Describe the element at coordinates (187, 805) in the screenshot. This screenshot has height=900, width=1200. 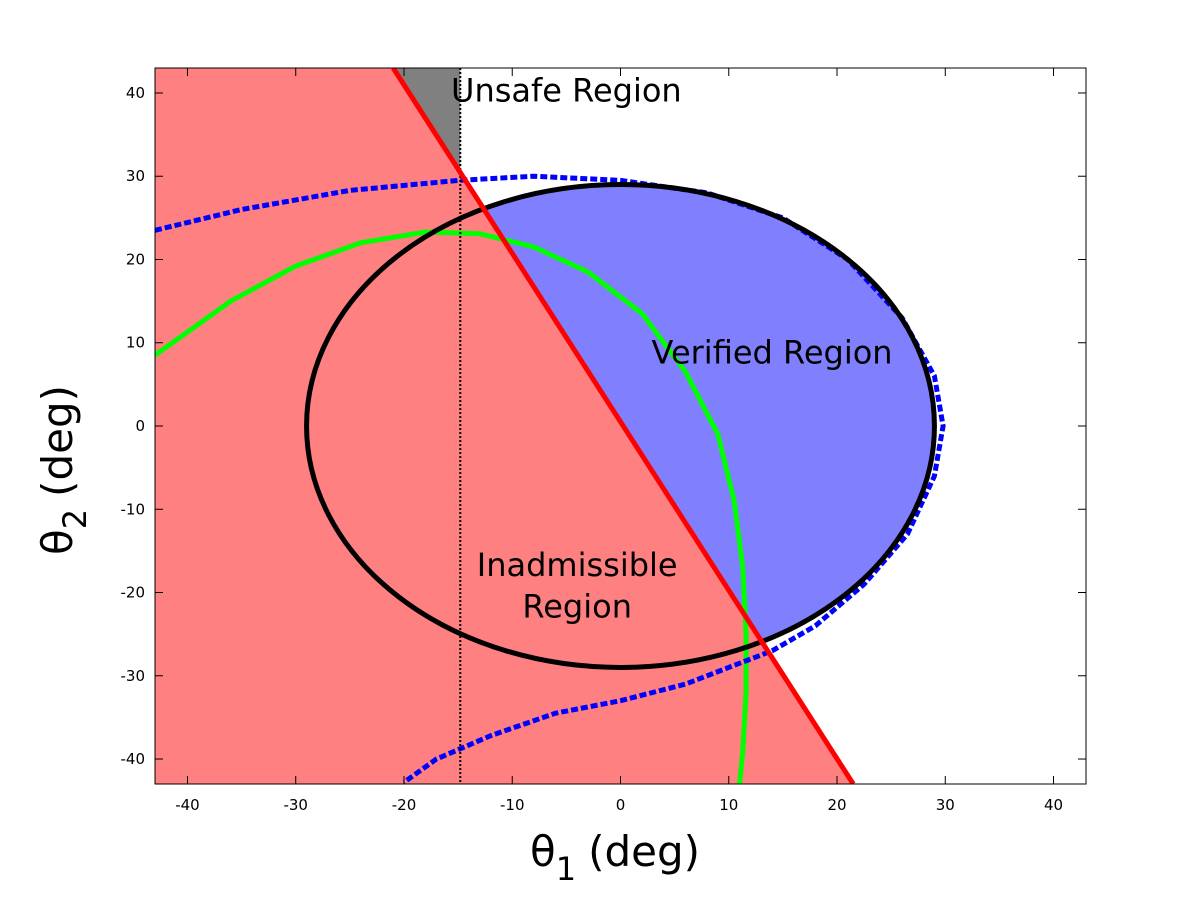
I see `x-tick-label: -40` at that location.